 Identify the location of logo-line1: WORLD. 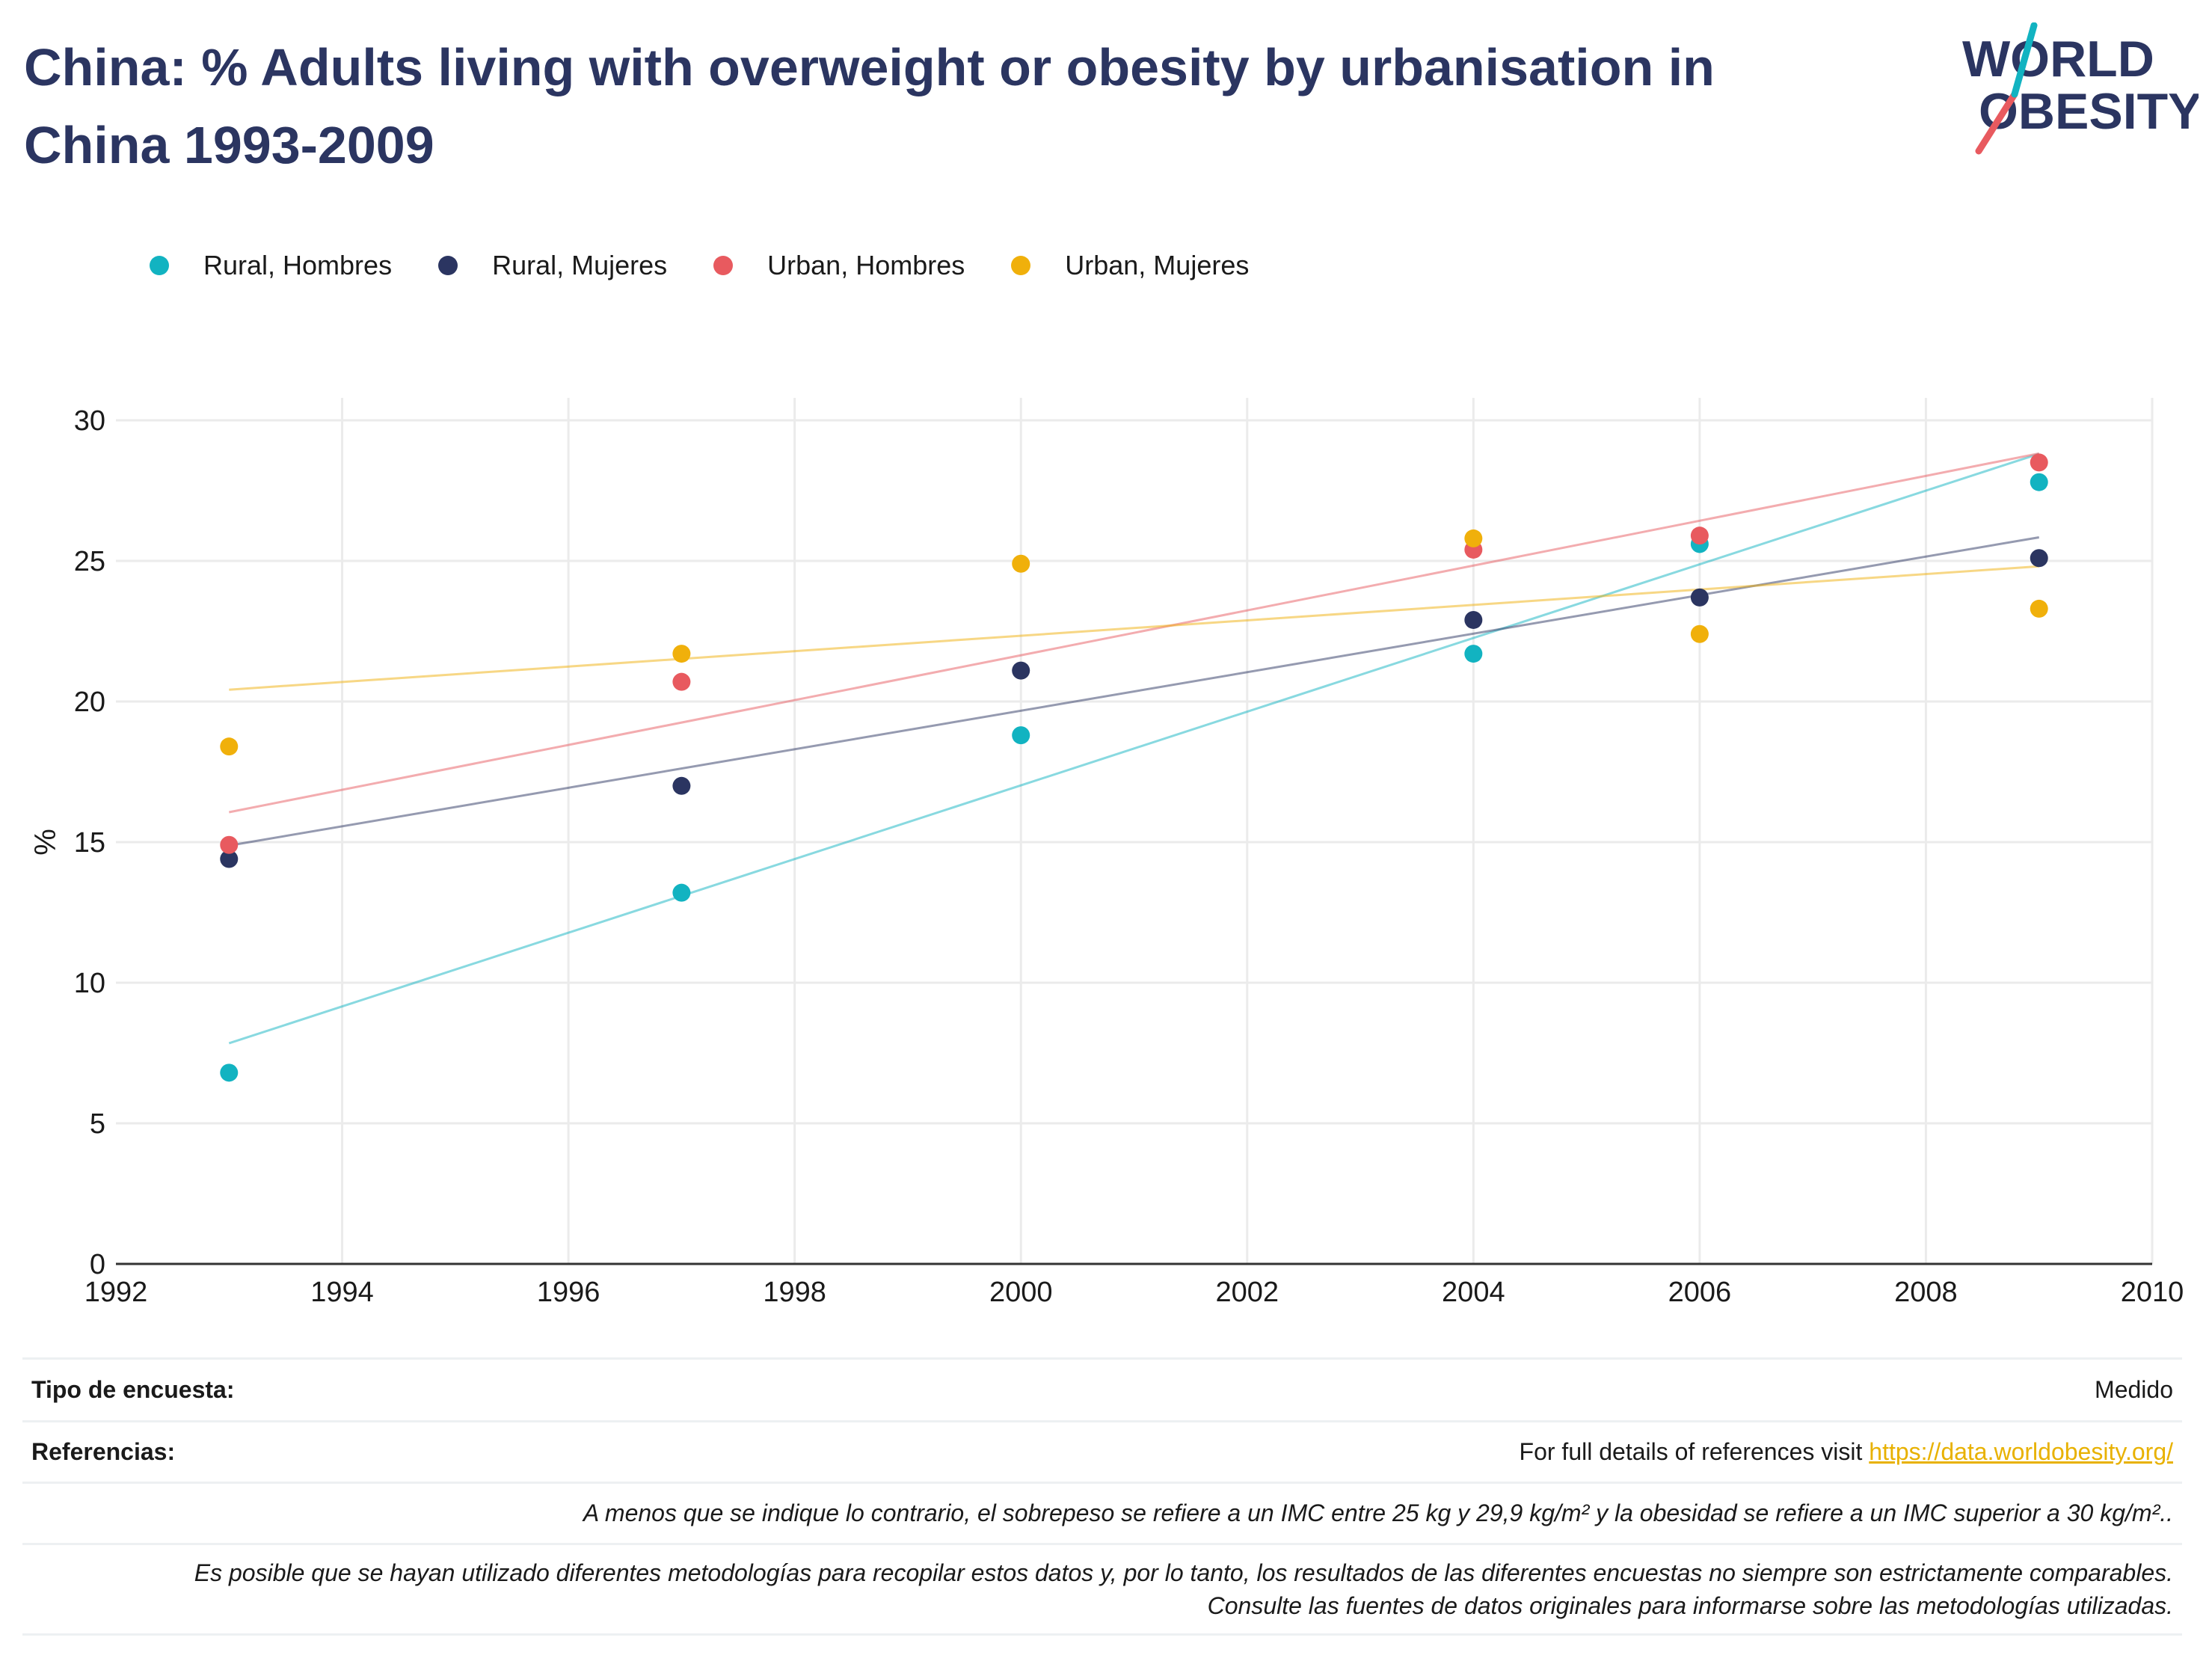
(2058, 59).